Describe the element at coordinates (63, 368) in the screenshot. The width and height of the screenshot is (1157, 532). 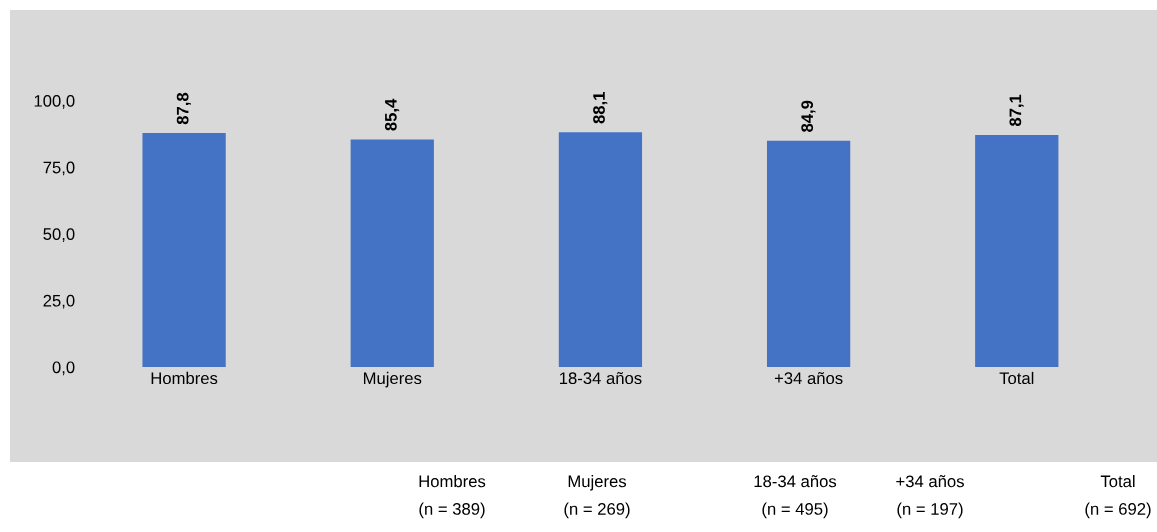
I see `y-tick-label: 0,0` at that location.